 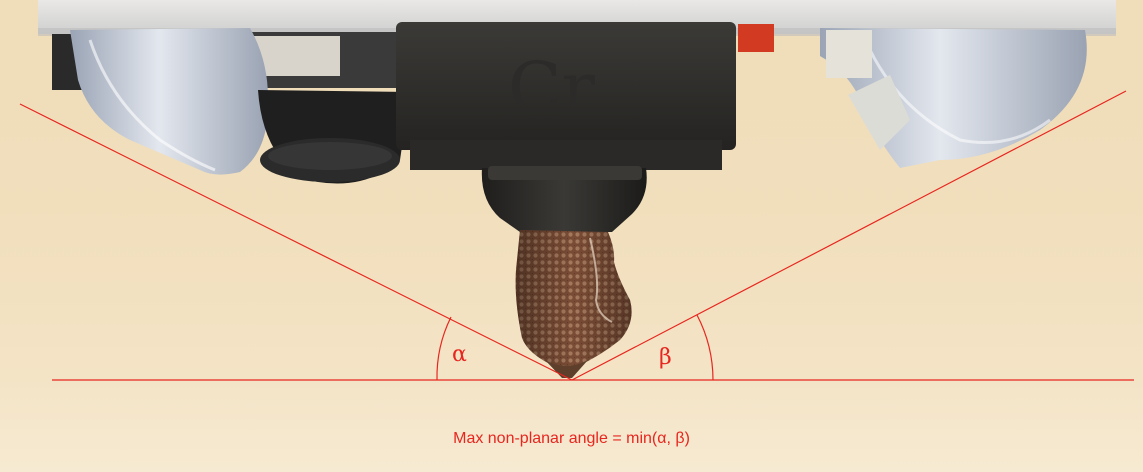 What do you see at coordinates (444, 348) in the screenshot?
I see `alpha-arc` at bounding box center [444, 348].